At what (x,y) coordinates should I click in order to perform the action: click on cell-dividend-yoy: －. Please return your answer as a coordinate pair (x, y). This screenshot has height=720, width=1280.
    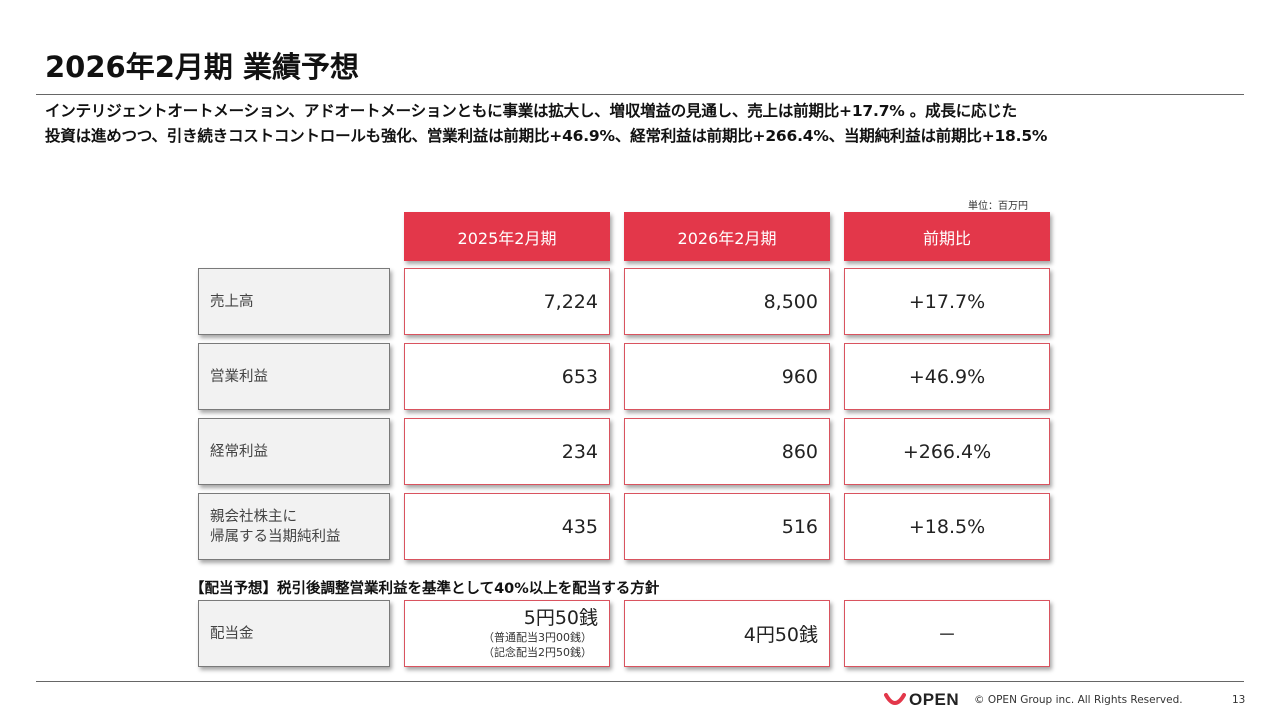
    Looking at the image, I should click on (947, 633).